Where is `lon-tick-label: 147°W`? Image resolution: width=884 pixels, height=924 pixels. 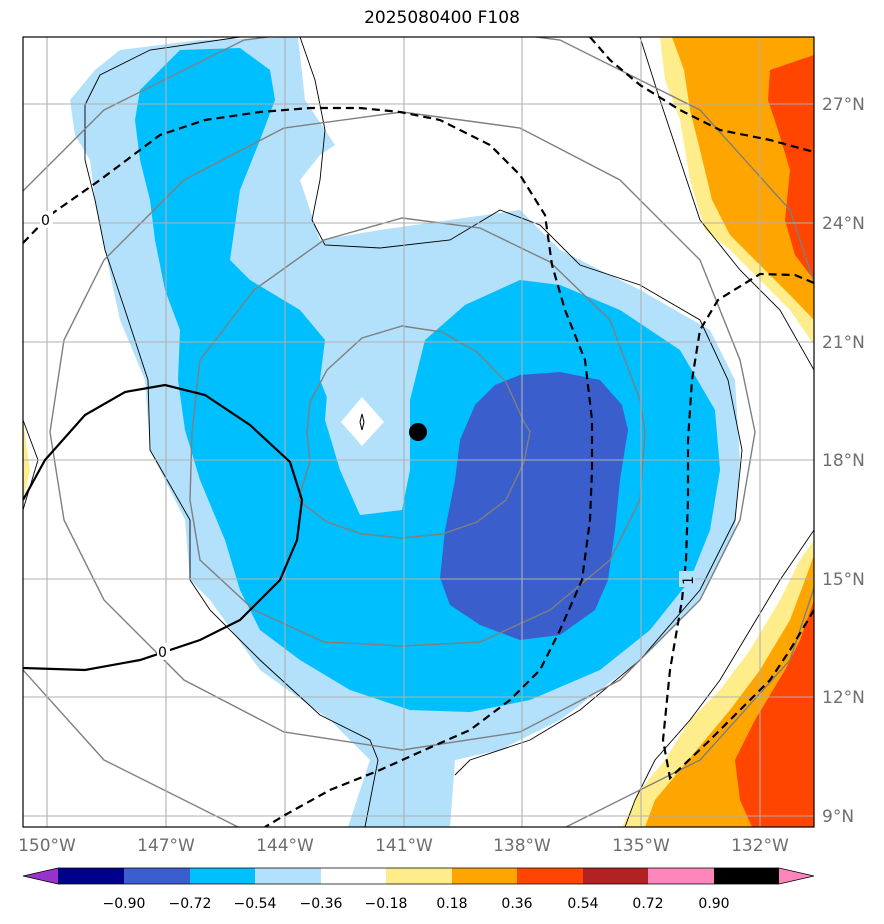
lon-tick-label: 147°W is located at coordinates (166, 846).